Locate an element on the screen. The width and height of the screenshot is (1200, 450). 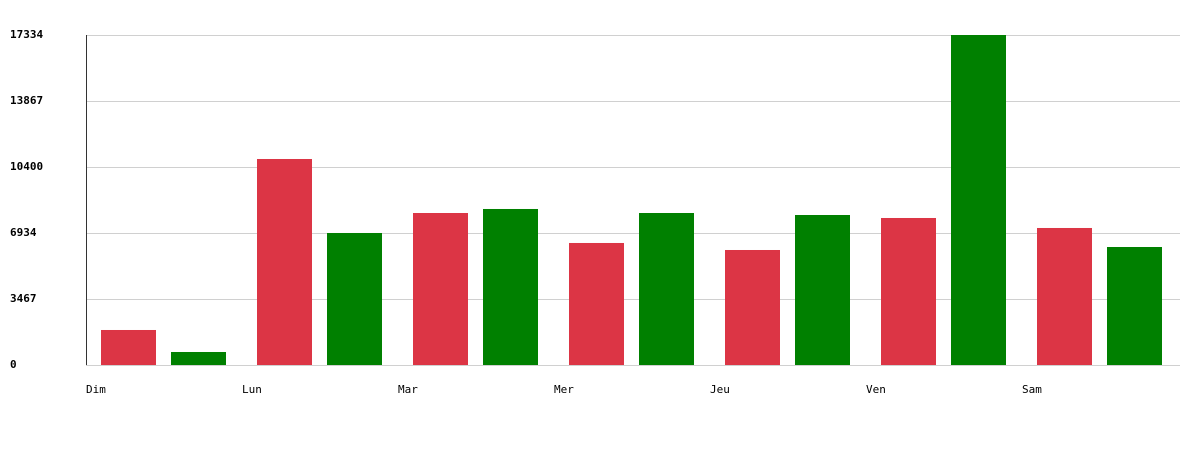
x-tick-label: Jeu is located at coordinates (720, 389).